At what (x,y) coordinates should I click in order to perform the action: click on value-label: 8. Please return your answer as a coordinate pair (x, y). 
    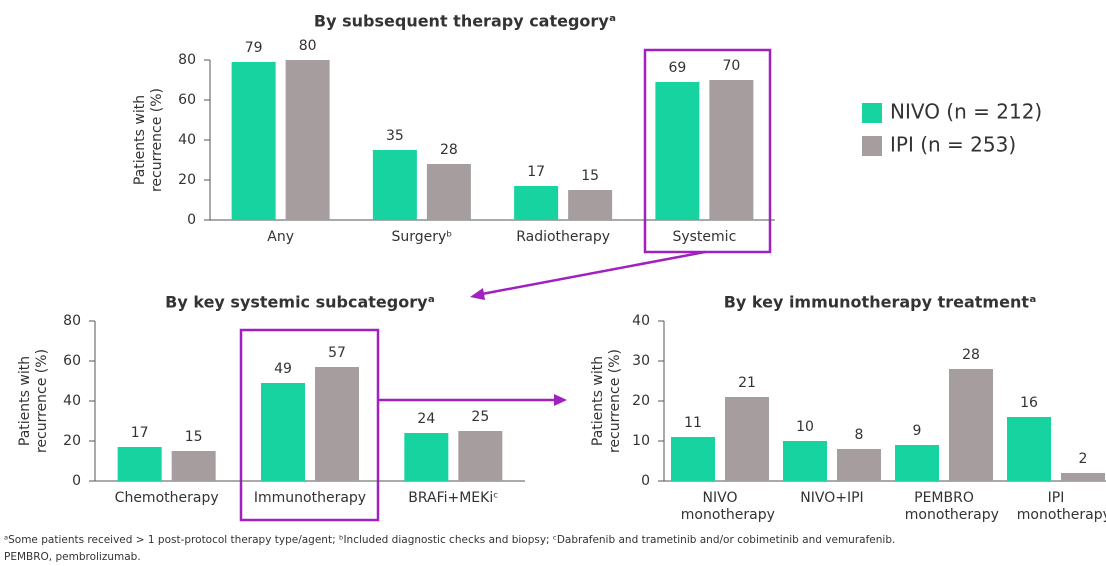
    Looking at the image, I should click on (859, 435).